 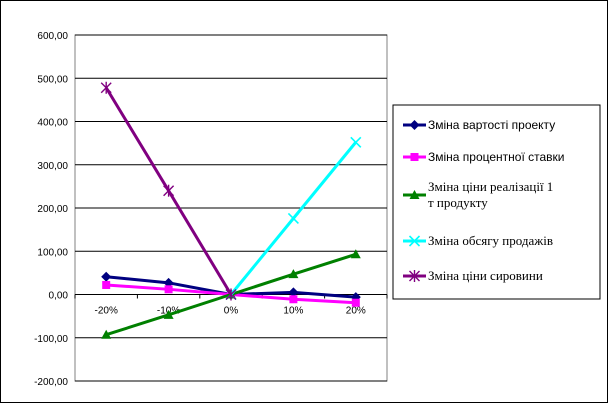 What do you see at coordinates (52, 166) in the screenshot?
I see `y-tick-label: 300,00` at bounding box center [52, 166].